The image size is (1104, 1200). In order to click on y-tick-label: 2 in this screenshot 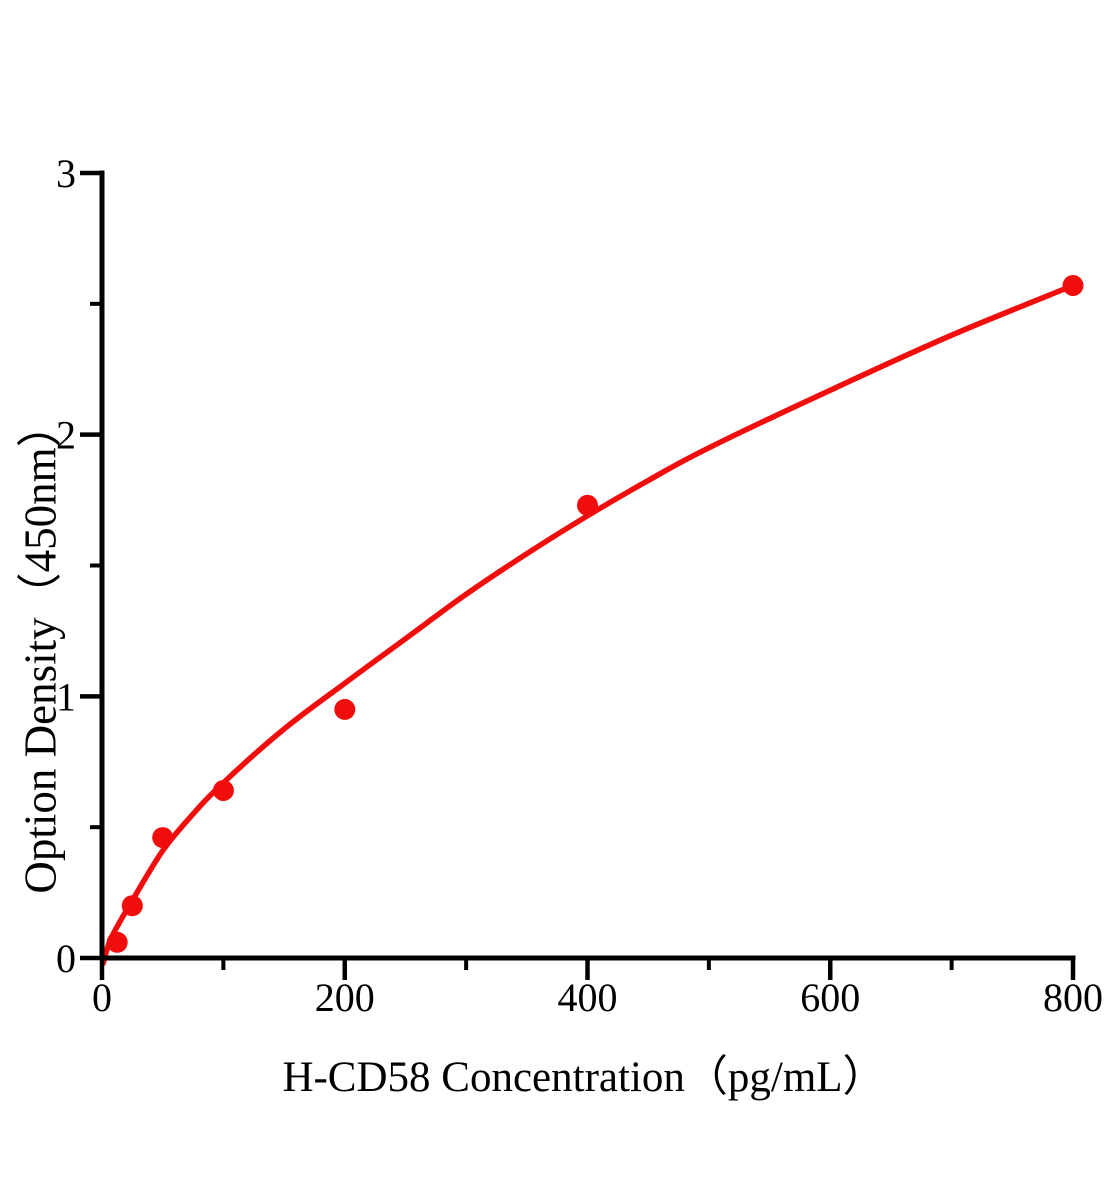, I will do `click(66, 435)`.